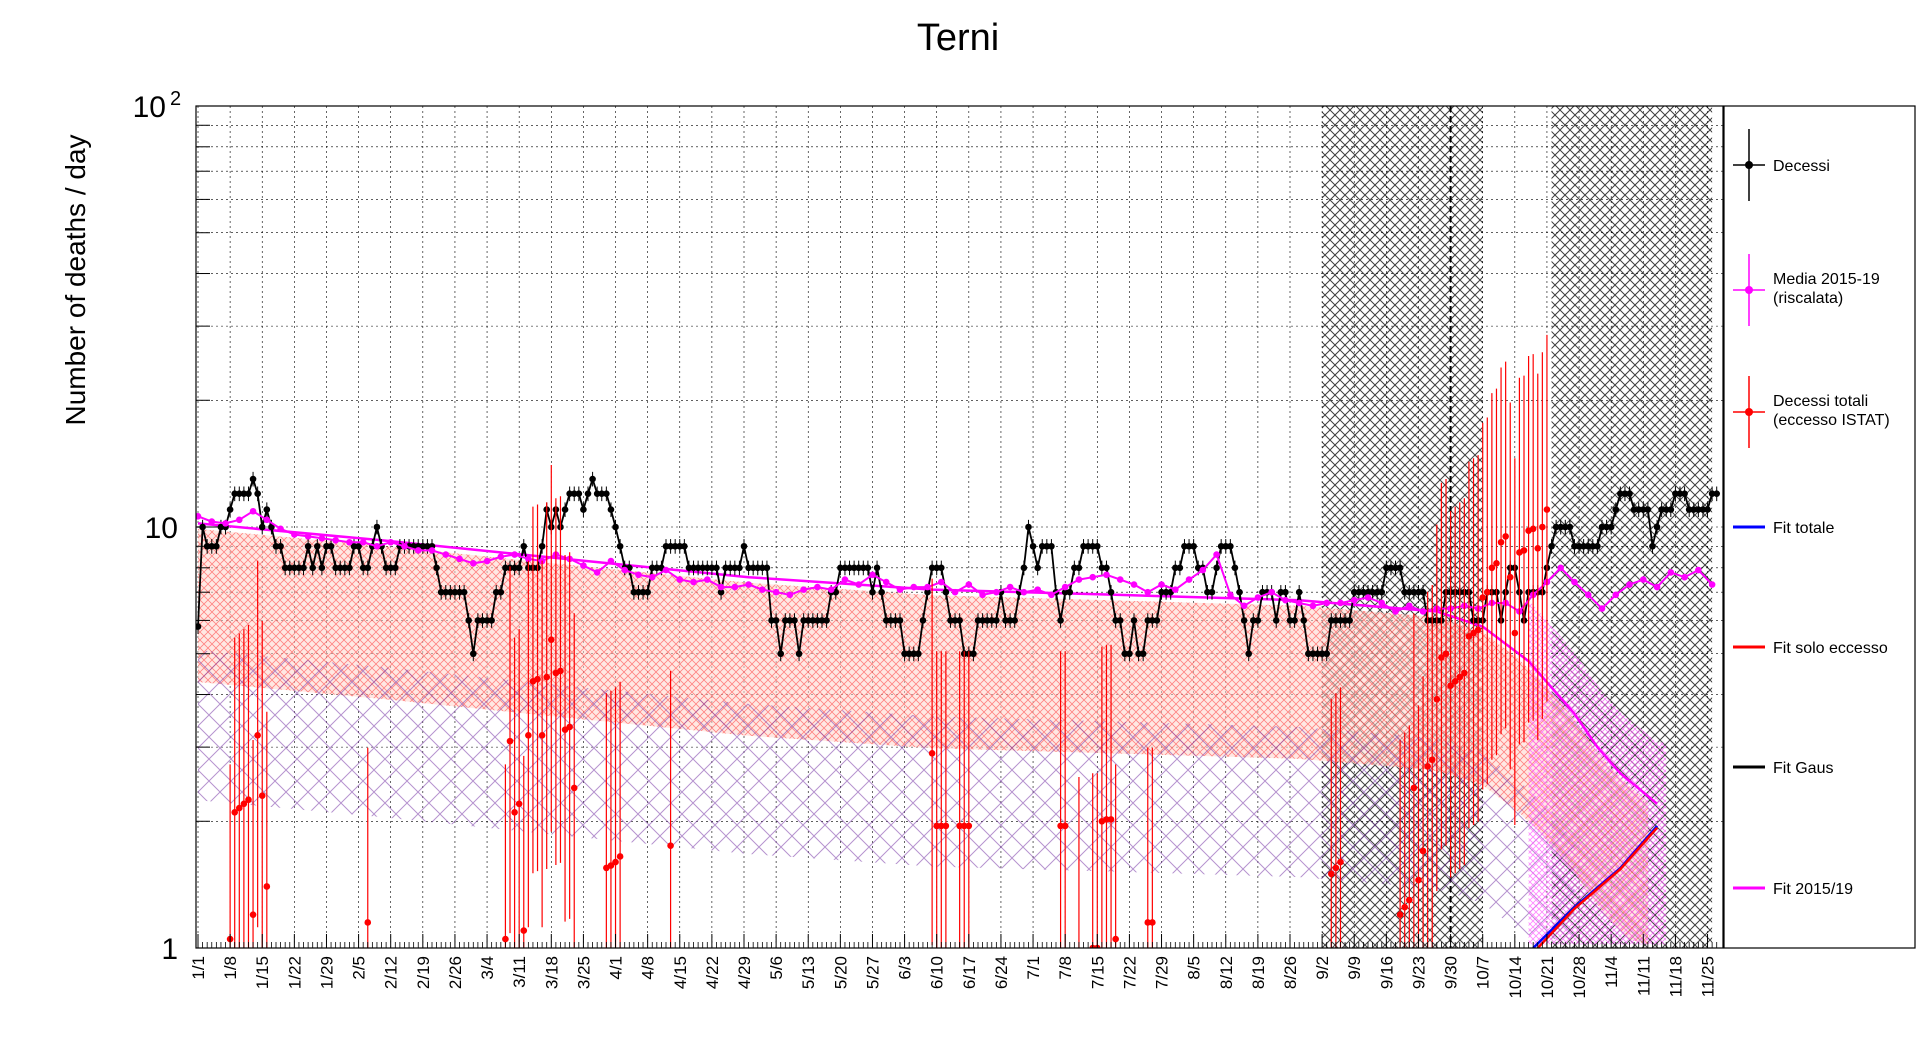 This screenshot has height=1057, width=1916. What do you see at coordinates (1831, 420) in the screenshot?
I see `legend-label-line2: (eccesso ISTAT)` at bounding box center [1831, 420].